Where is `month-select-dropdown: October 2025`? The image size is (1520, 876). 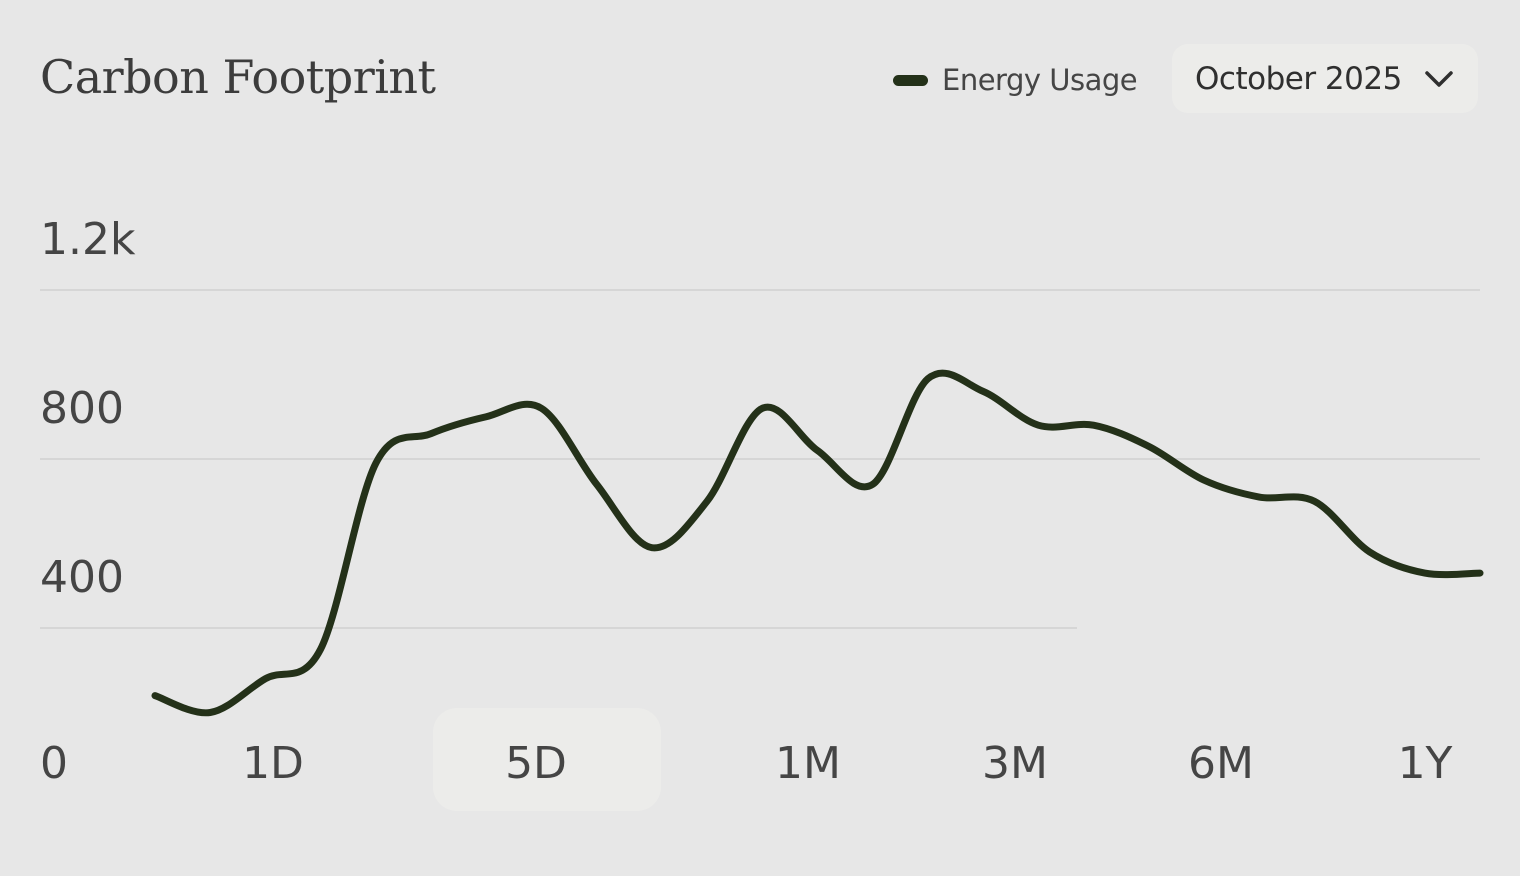 month-select-dropdown: October 2025 is located at coordinates (1325, 78).